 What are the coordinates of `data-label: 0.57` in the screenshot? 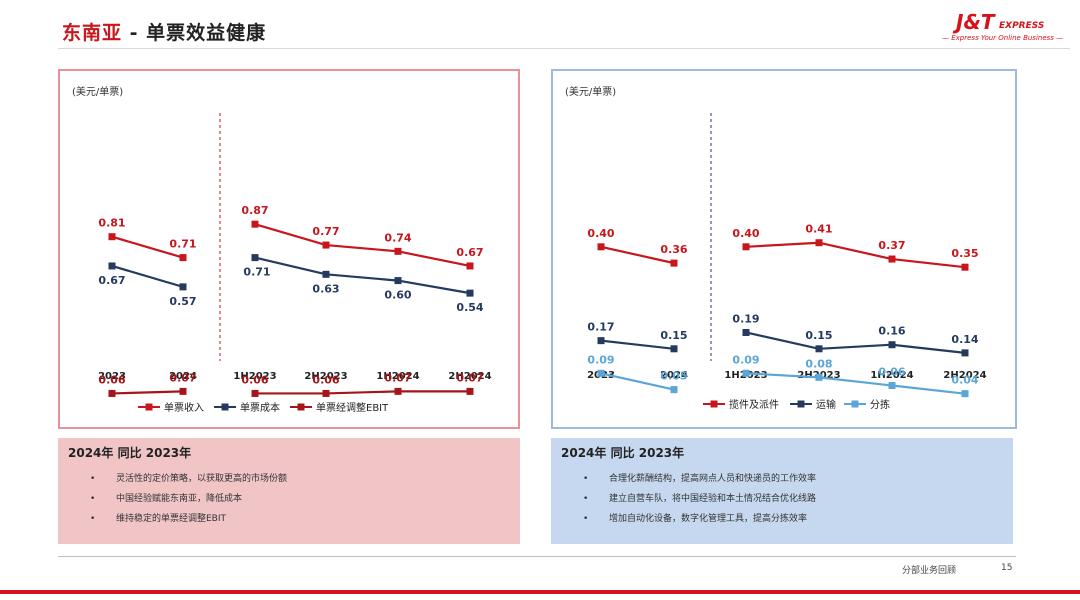 It's located at (182, 301).